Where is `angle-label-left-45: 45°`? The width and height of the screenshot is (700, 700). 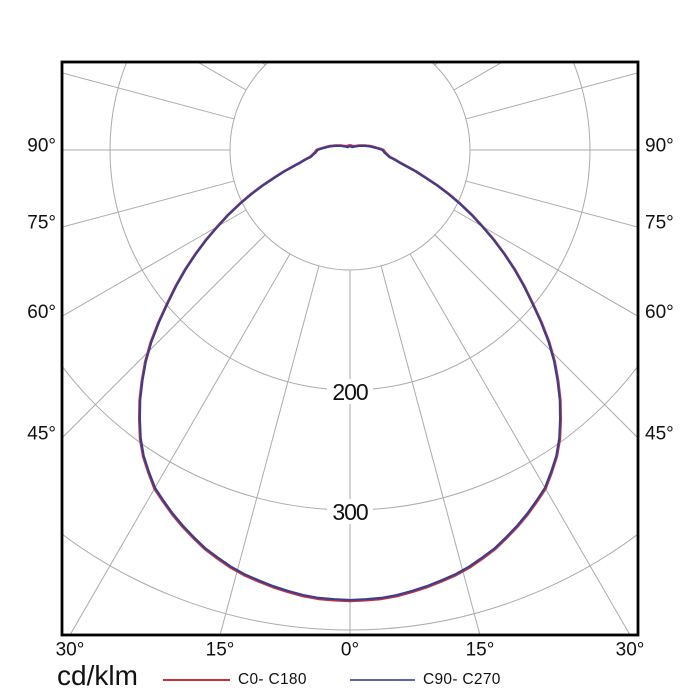
angle-label-left-45: 45° is located at coordinates (41, 434).